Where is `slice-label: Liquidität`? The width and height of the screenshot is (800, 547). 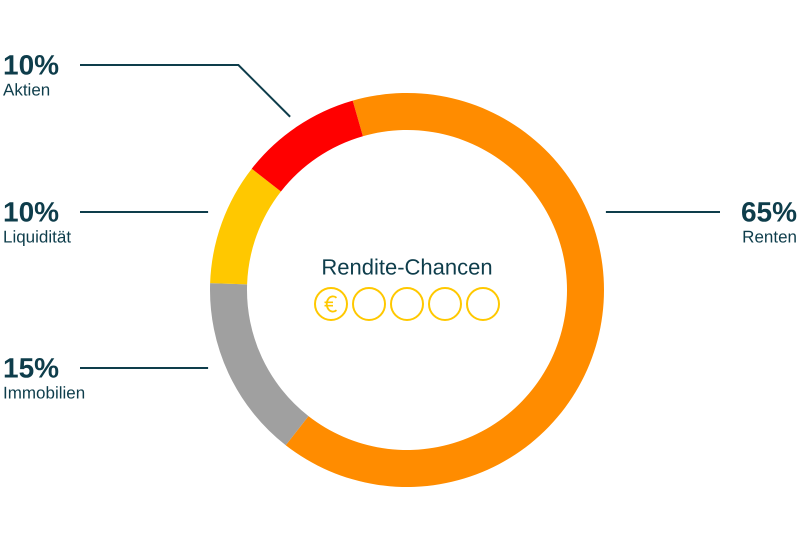
slice-label: Liquidität is located at coordinates (37, 237).